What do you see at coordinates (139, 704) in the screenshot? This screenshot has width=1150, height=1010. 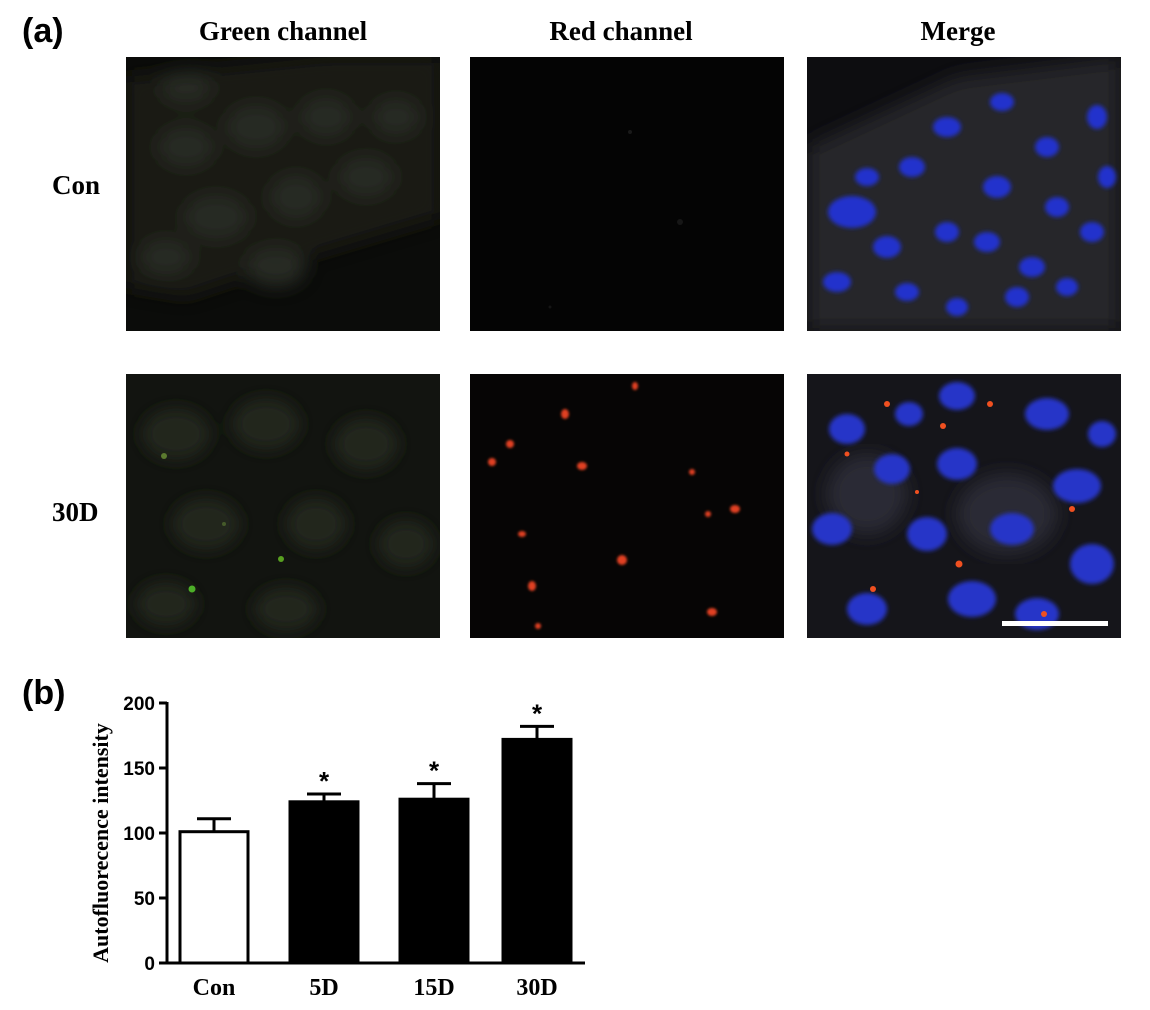 I see `y-tick-label: 200` at bounding box center [139, 704].